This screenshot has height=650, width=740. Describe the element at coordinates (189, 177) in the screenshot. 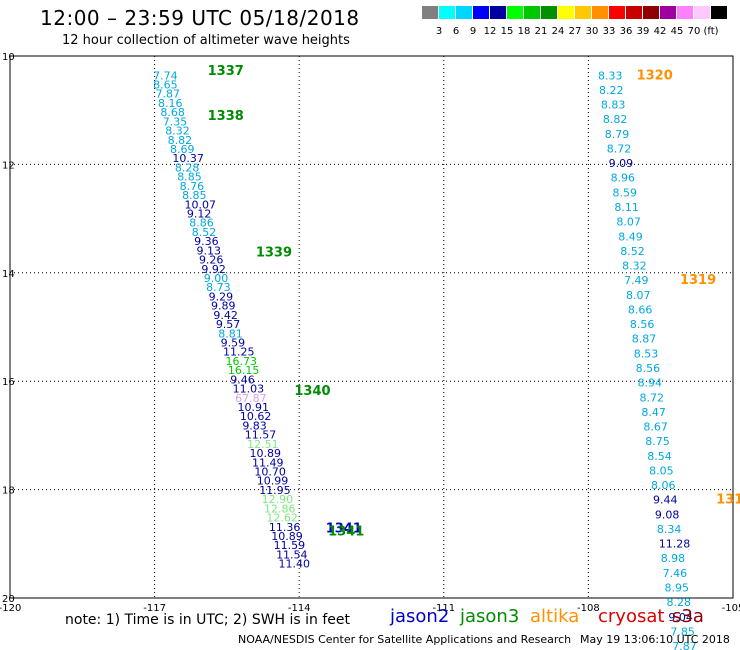

I see `wave-height-label: 8.85` at that location.